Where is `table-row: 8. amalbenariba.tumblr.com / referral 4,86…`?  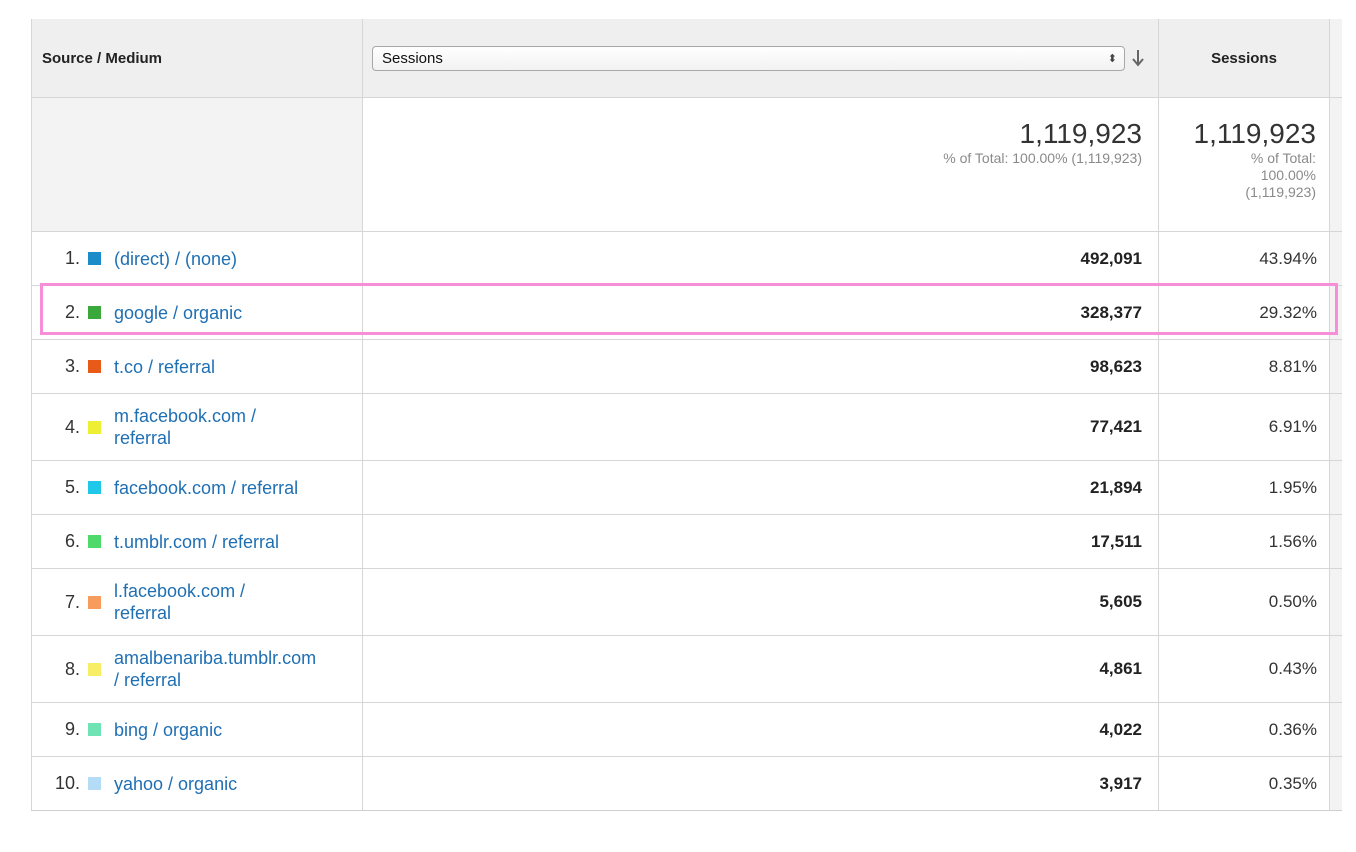
table-row: 8. amalbenariba.tumblr.com / referral 4,86… is located at coordinates (687, 668).